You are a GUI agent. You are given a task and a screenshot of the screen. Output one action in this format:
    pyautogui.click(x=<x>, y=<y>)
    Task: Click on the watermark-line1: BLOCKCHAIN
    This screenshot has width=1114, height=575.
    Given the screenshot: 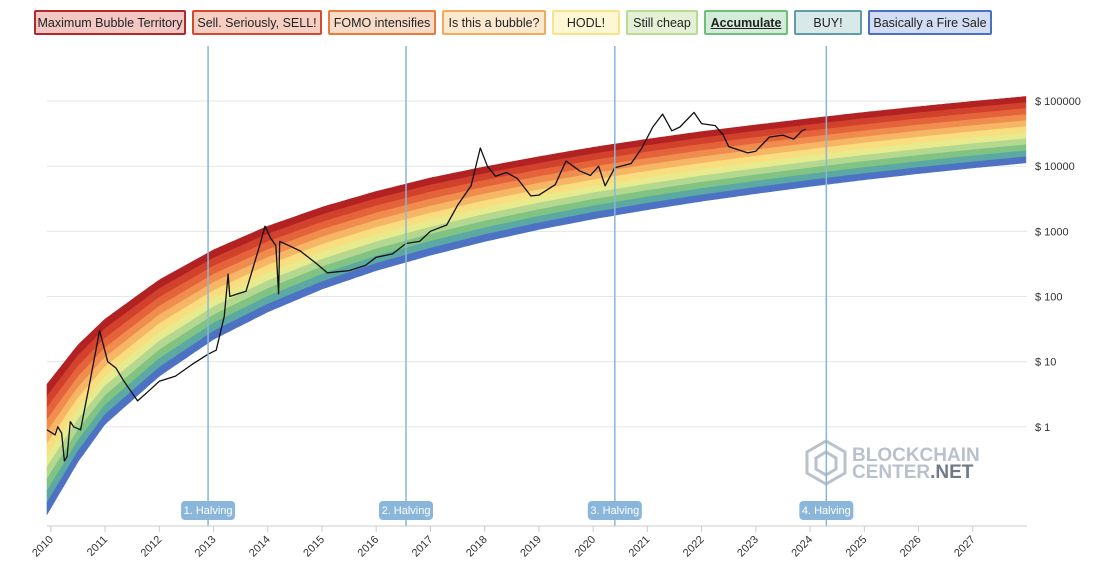 What is the action you would take?
    pyautogui.click(x=916, y=455)
    